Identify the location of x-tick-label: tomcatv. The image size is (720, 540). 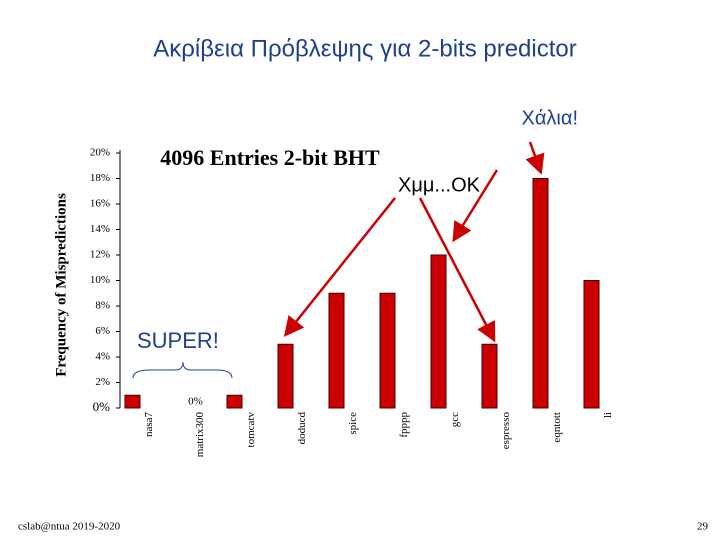
(251, 430).